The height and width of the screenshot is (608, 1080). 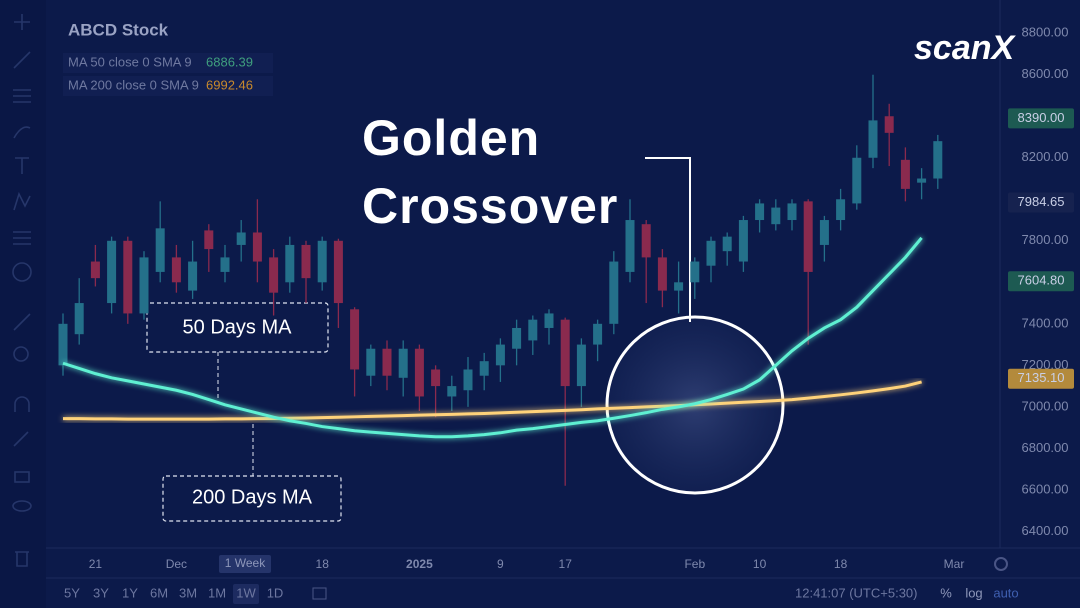 What do you see at coordinates (965, 48) in the screenshot?
I see `logo: scanX` at bounding box center [965, 48].